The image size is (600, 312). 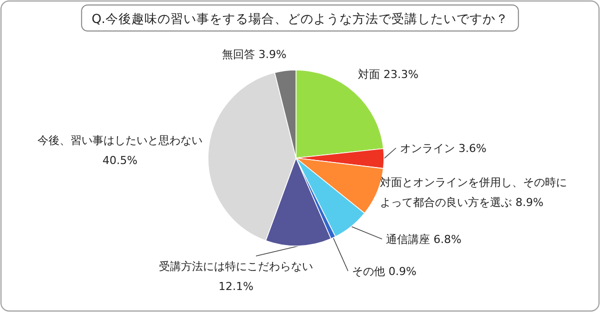 I want to click on slice-label: その他 0.9%, so click(x=384, y=271).